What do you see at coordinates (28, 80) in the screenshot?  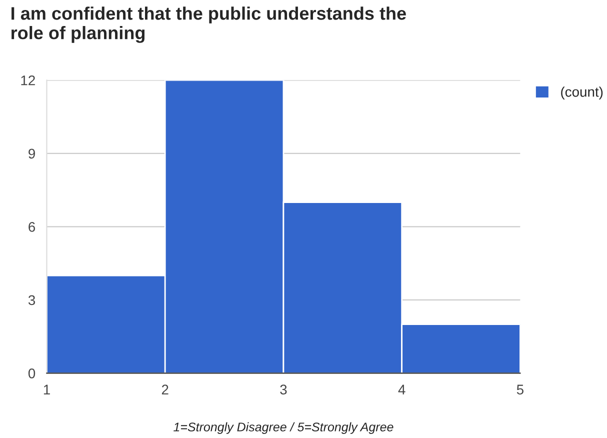 I see `y-tick-label: 12` at bounding box center [28, 80].